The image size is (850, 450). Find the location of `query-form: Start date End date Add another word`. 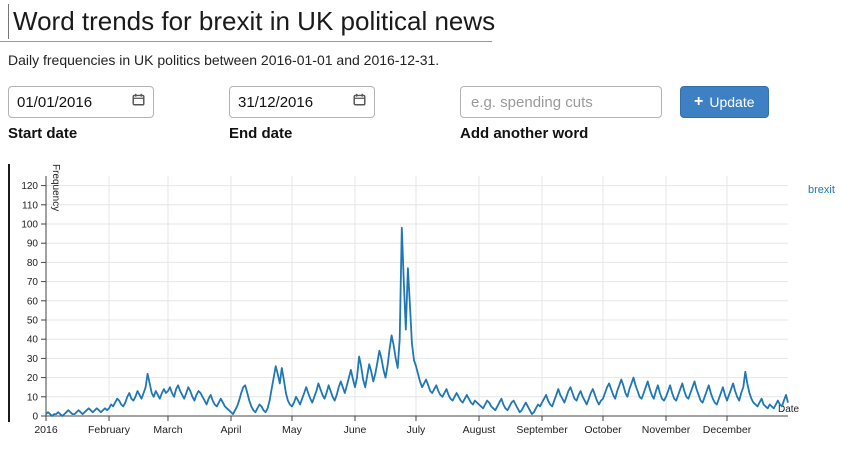

query-form: Start date End date Add another word is located at coordinates (425, 114).